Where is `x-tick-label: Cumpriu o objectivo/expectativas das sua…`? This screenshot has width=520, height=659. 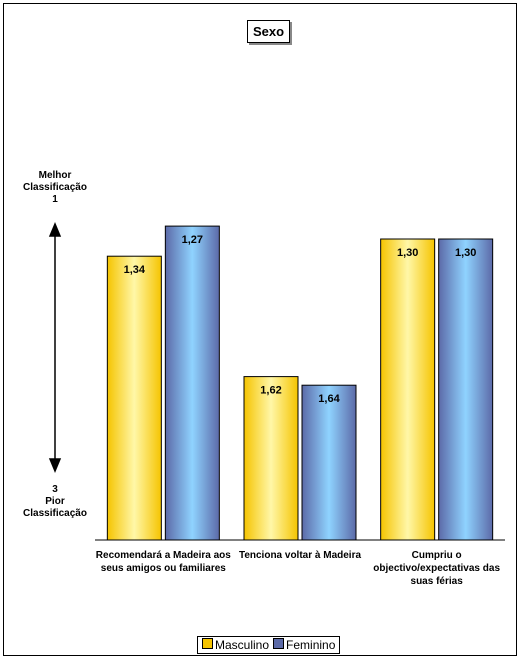 x-tick-label: Cumpriu o objectivo/expectativas das sua… is located at coordinates (437, 568).